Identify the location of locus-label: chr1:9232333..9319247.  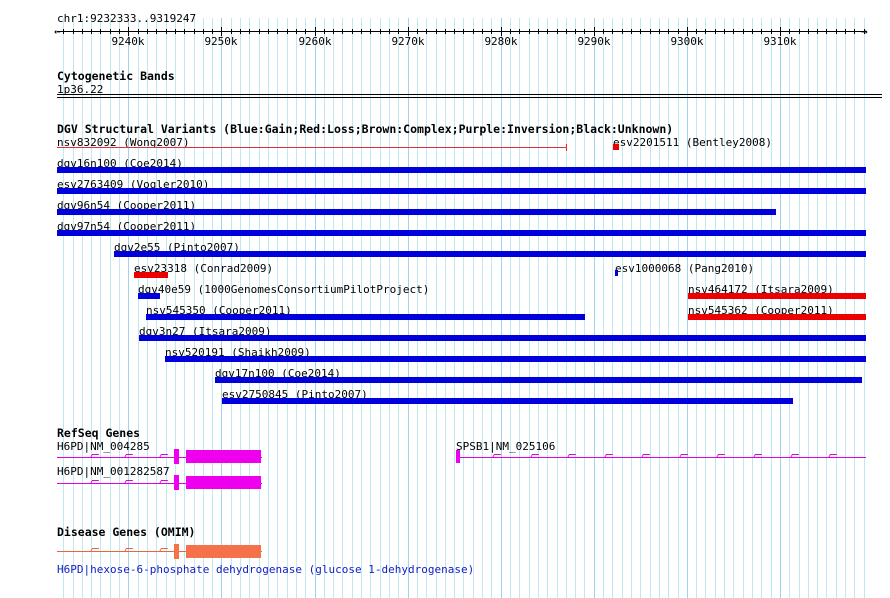
(127, 18).